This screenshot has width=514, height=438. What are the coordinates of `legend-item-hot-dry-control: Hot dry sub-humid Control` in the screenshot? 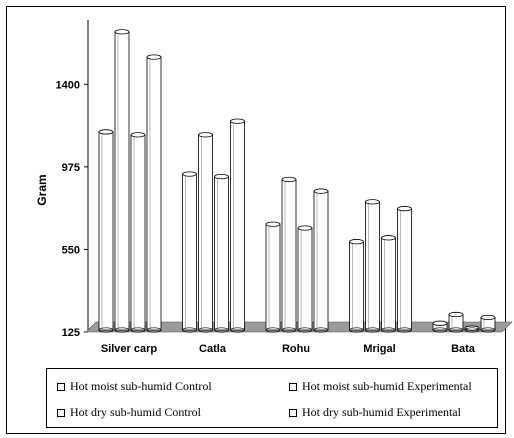 It's located at (129, 412).